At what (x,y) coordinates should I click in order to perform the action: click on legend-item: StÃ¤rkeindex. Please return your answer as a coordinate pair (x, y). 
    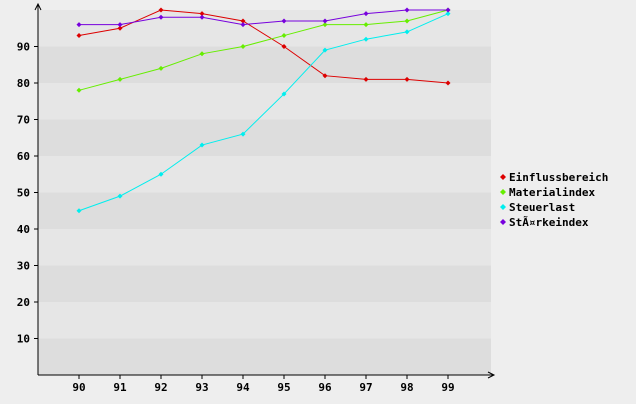
    Looking at the image, I should click on (544, 222).